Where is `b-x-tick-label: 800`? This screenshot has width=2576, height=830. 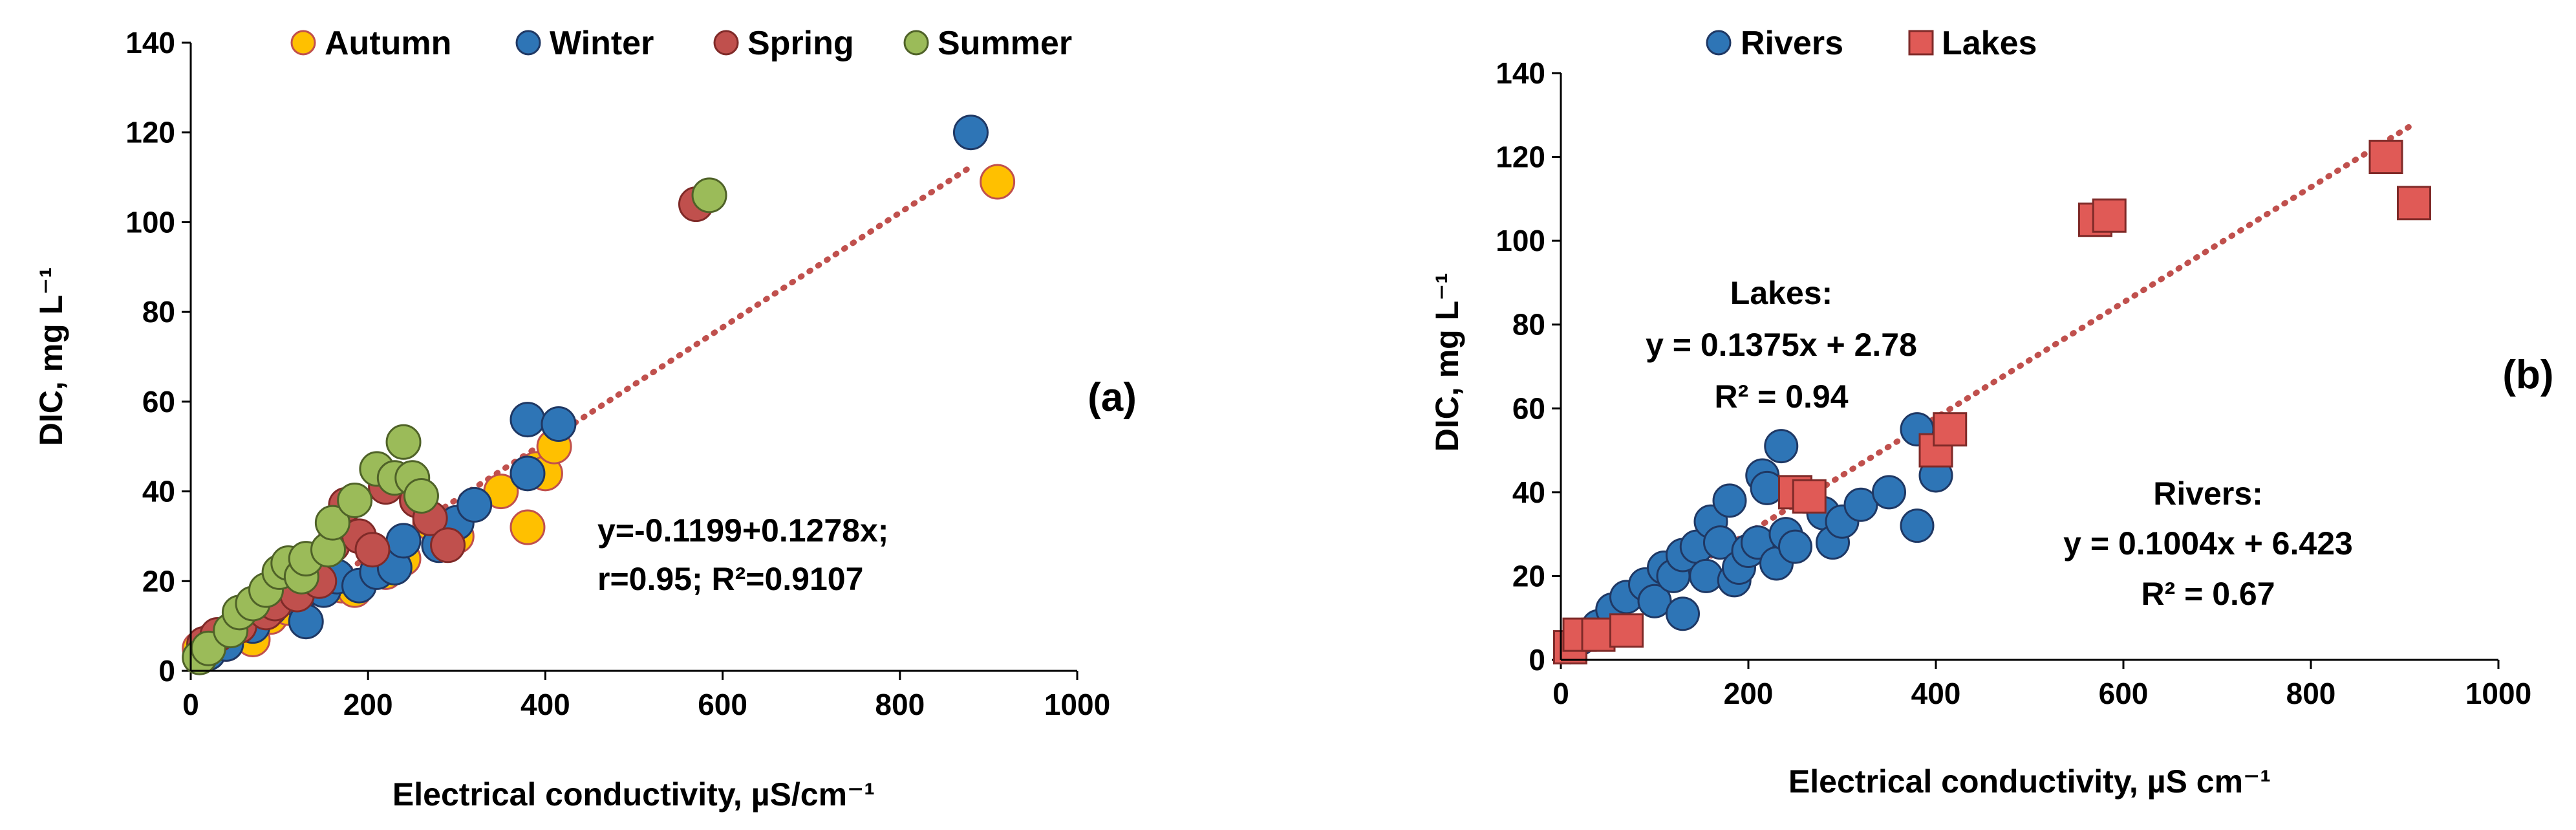
b-x-tick-label: 800 is located at coordinates (2311, 693).